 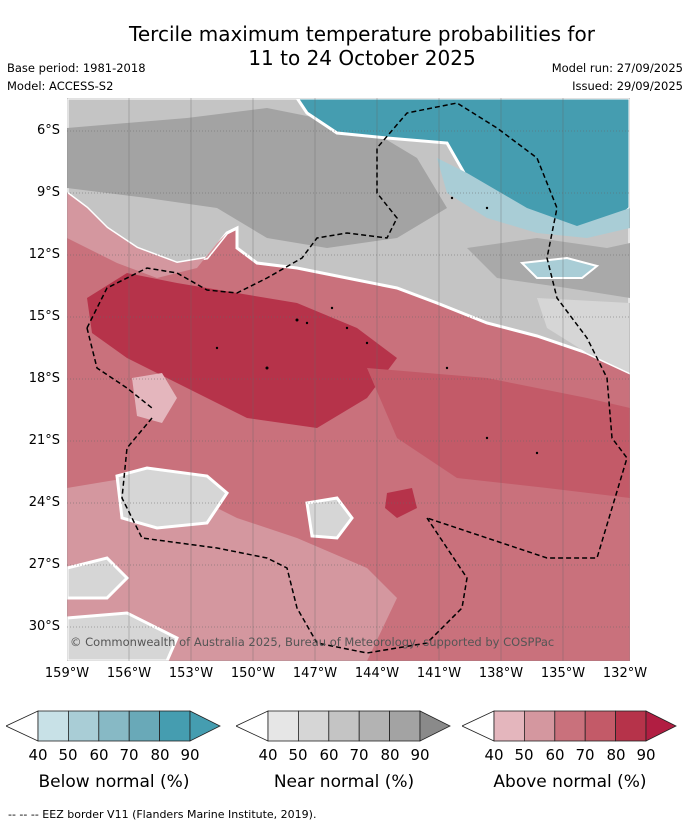 I want to click on lon-label-141w: 141°W, so click(x=439, y=673).